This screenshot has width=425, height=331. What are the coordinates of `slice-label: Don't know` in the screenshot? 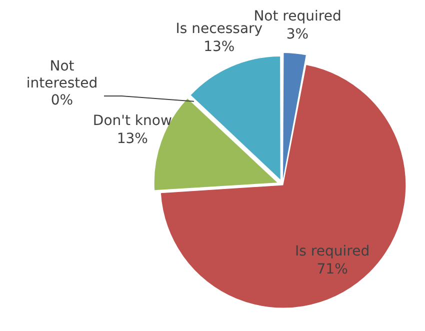 It's located at (132, 121).